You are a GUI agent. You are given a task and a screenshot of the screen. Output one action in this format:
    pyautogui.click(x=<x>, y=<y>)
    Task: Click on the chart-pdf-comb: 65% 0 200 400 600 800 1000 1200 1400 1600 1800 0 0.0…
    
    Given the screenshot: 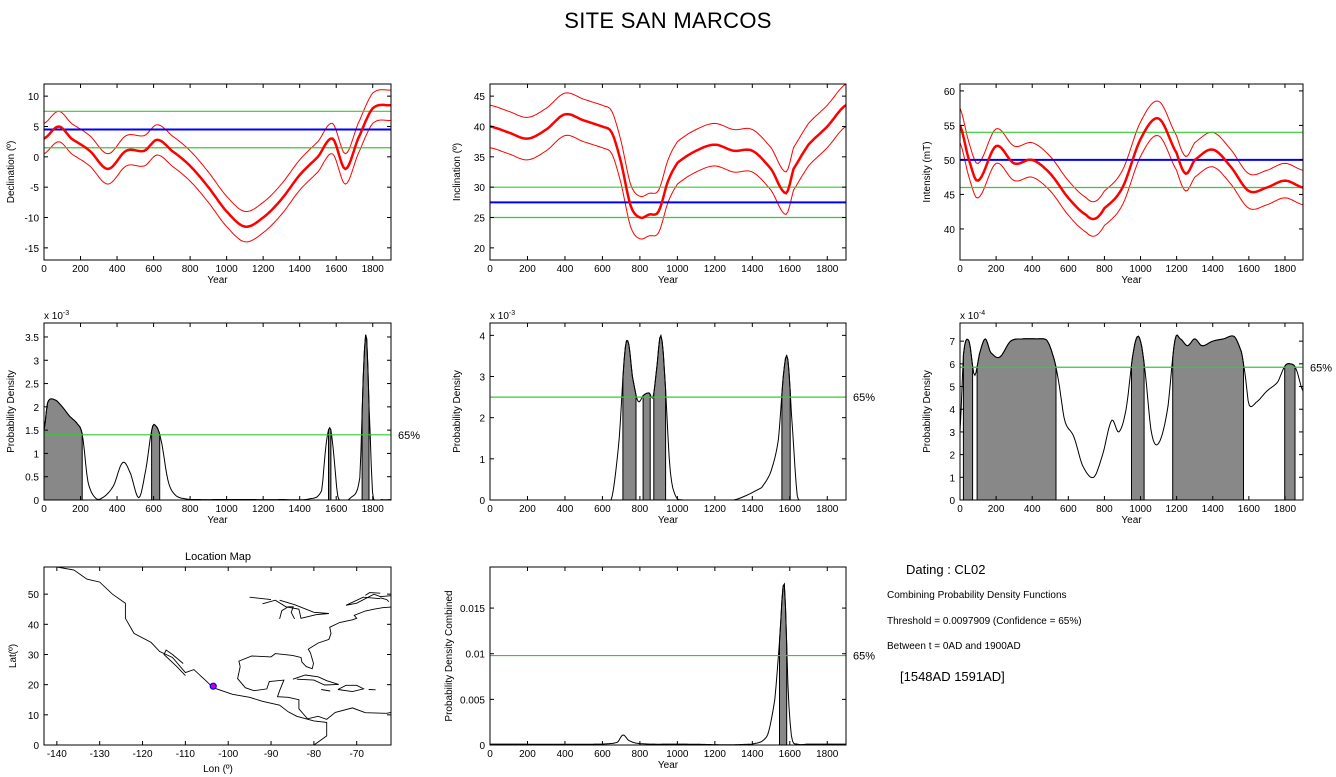 What is the action you would take?
    pyautogui.click(x=659, y=668)
    